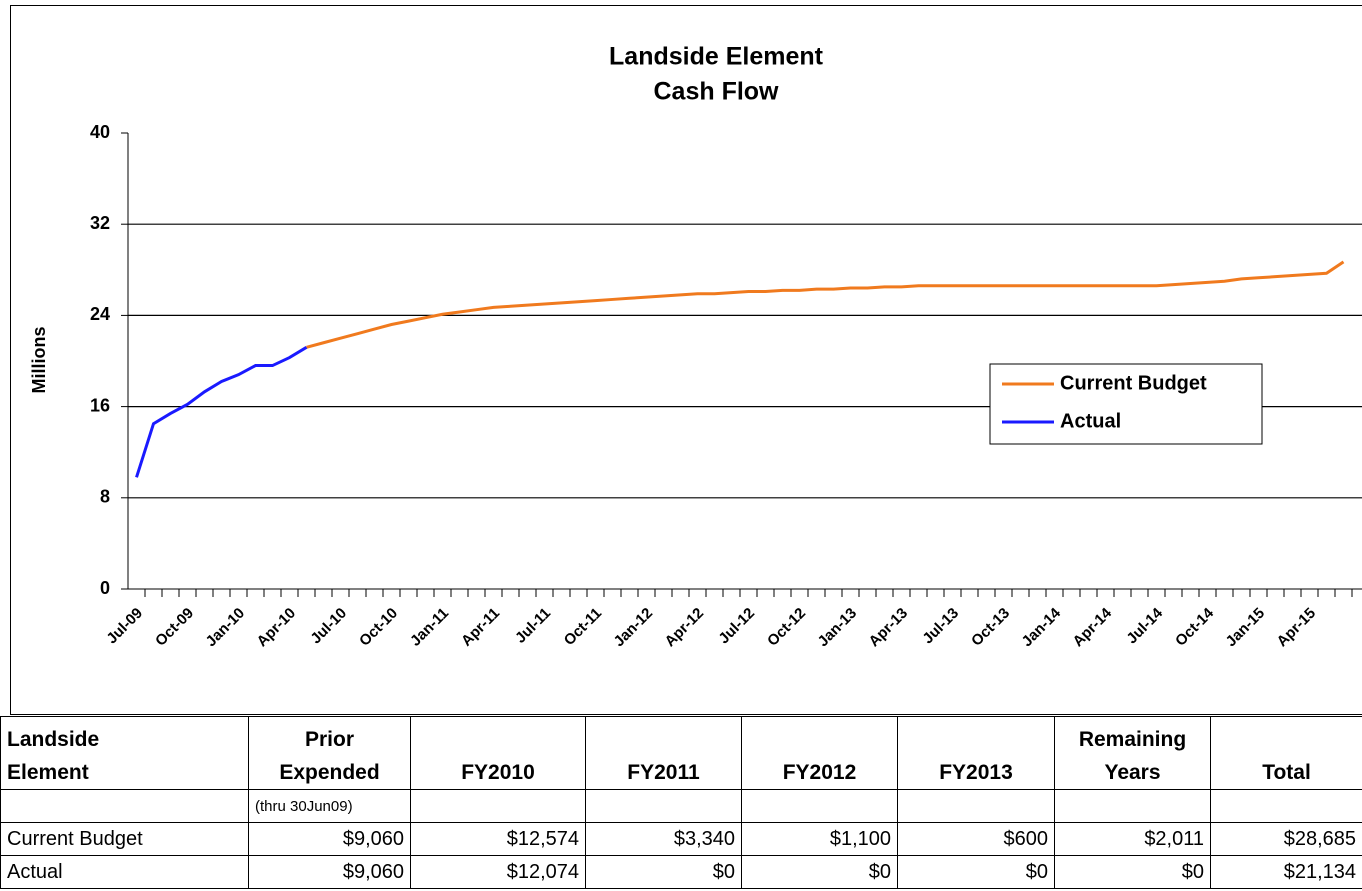 The image size is (1362, 891). What do you see at coordinates (53, 739) in the screenshot?
I see `header-text: Landside` at bounding box center [53, 739].